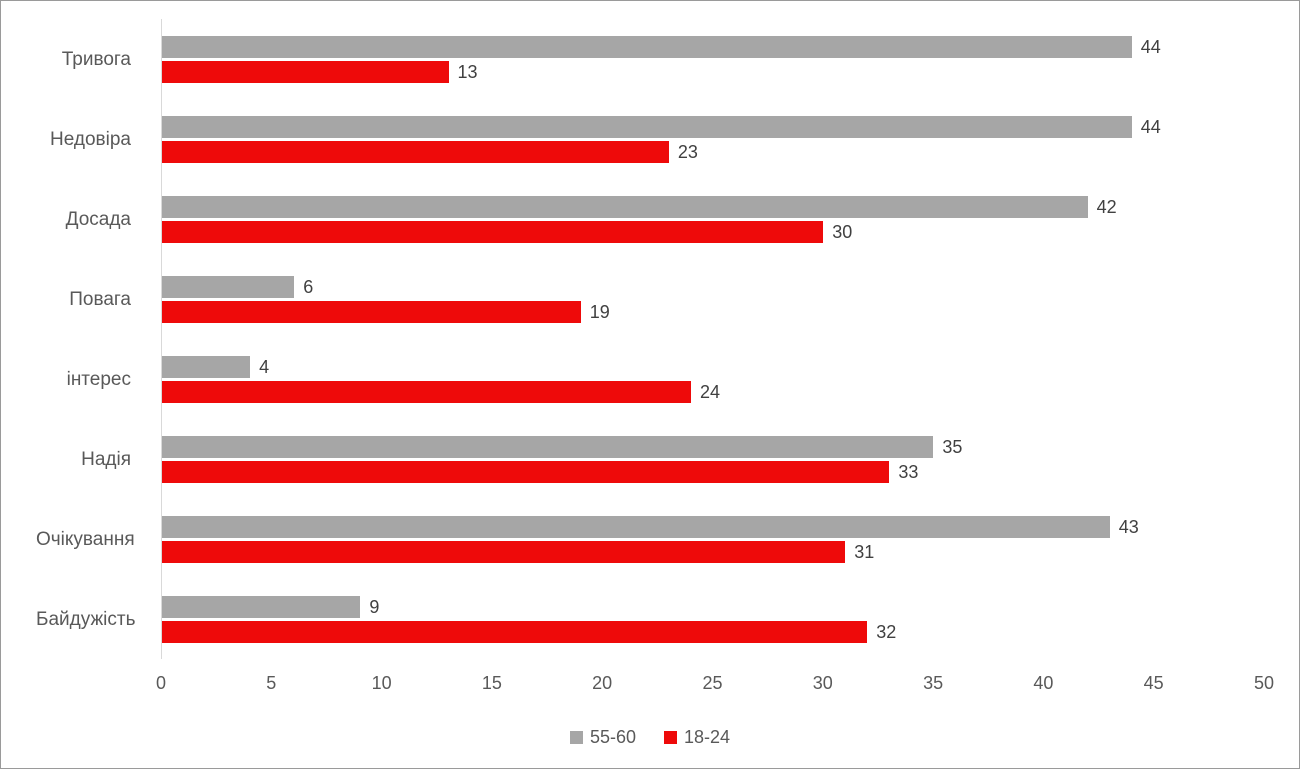  Describe the element at coordinates (687, 151) in the screenshot. I see `value-label: 23` at that location.